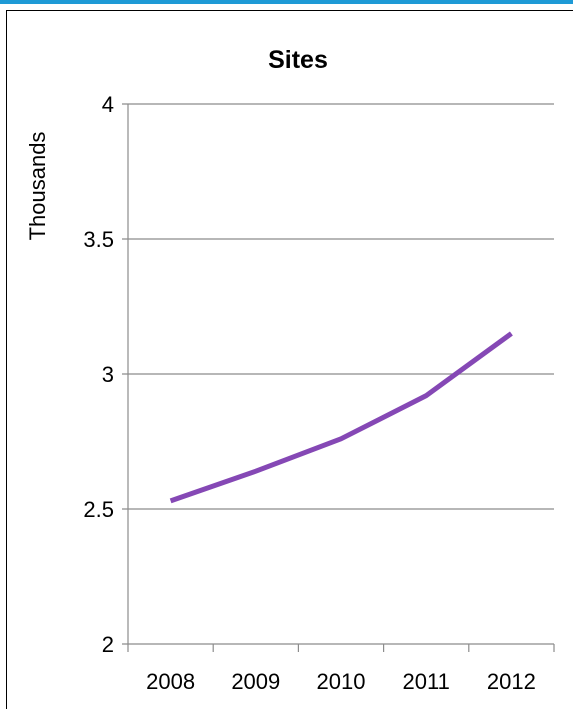 The image size is (573, 709). I want to click on x-tick-label: 2009, so click(255, 681).